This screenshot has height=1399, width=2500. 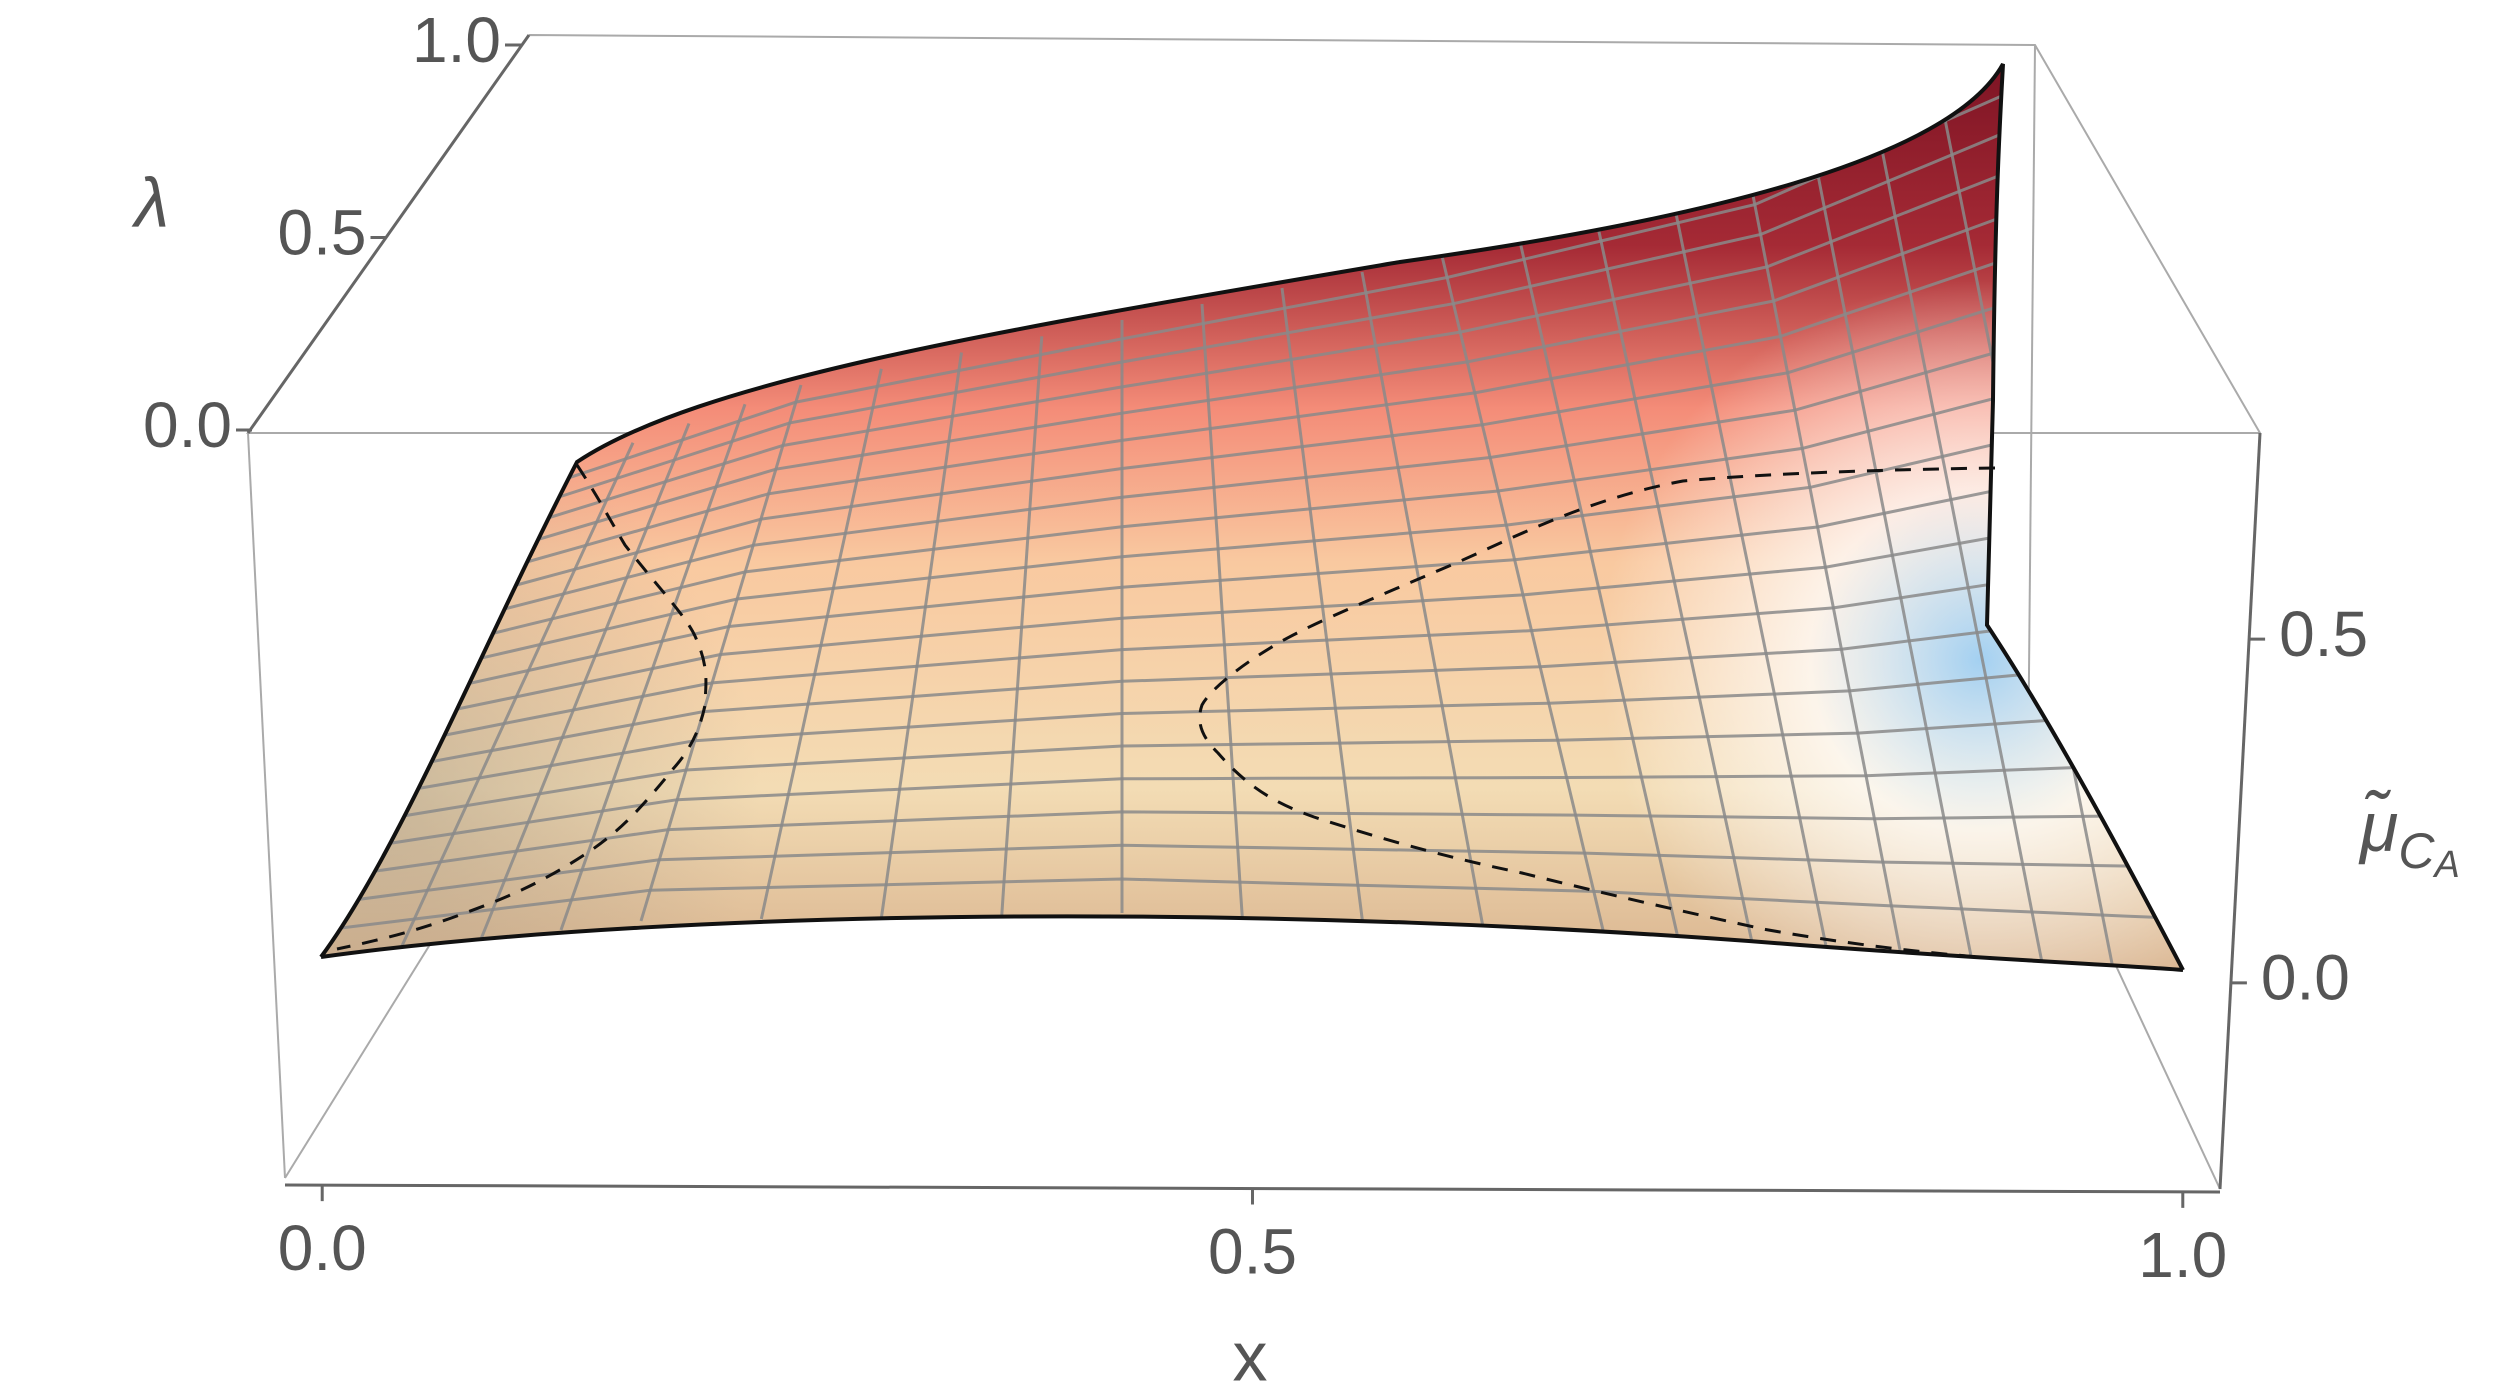 I want to click on z-axis, so click(x=2240, y=811).